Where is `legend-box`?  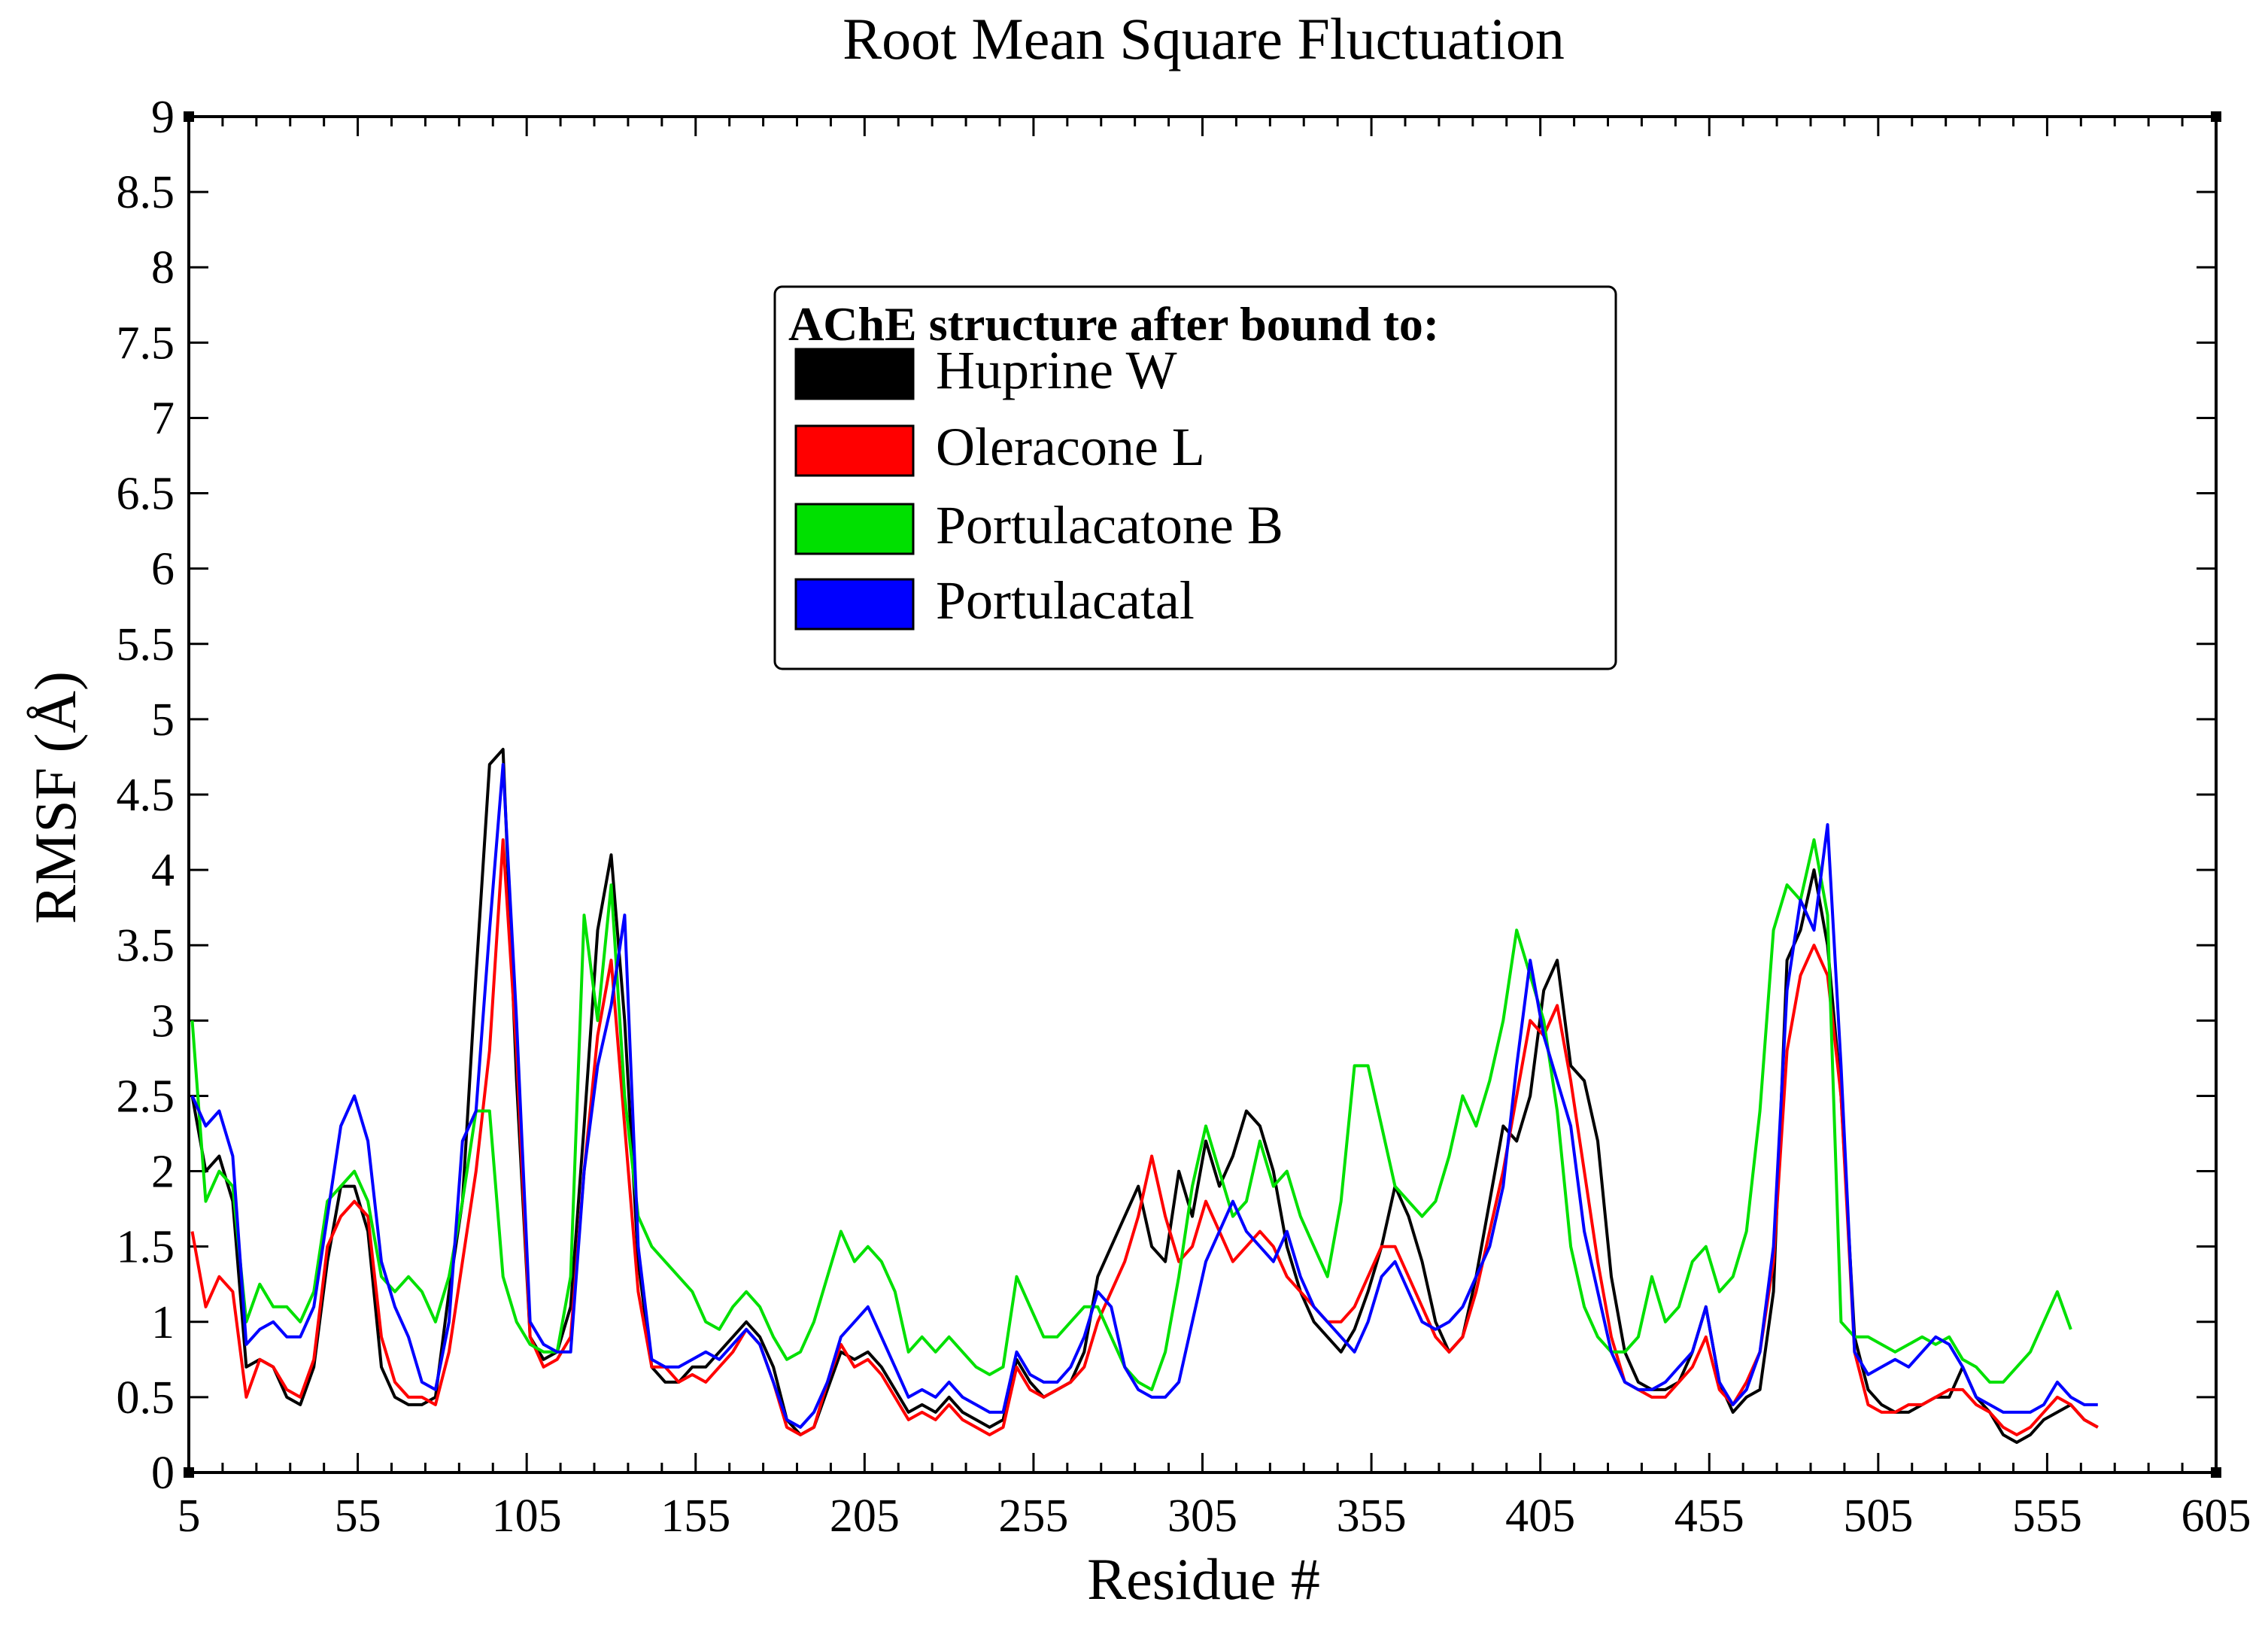
legend-box is located at coordinates (1195, 478).